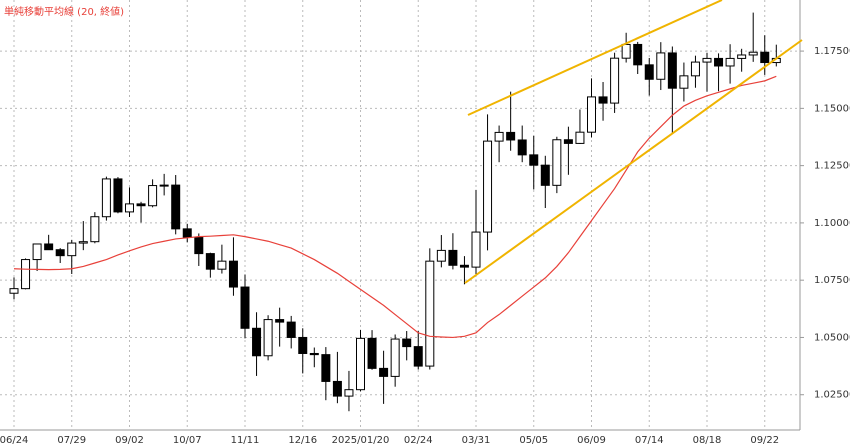 Image resolution: width=850 pixels, height=448 pixels. What do you see at coordinates (595, 58) in the screenshot?
I see `trend-line` at bounding box center [595, 58].